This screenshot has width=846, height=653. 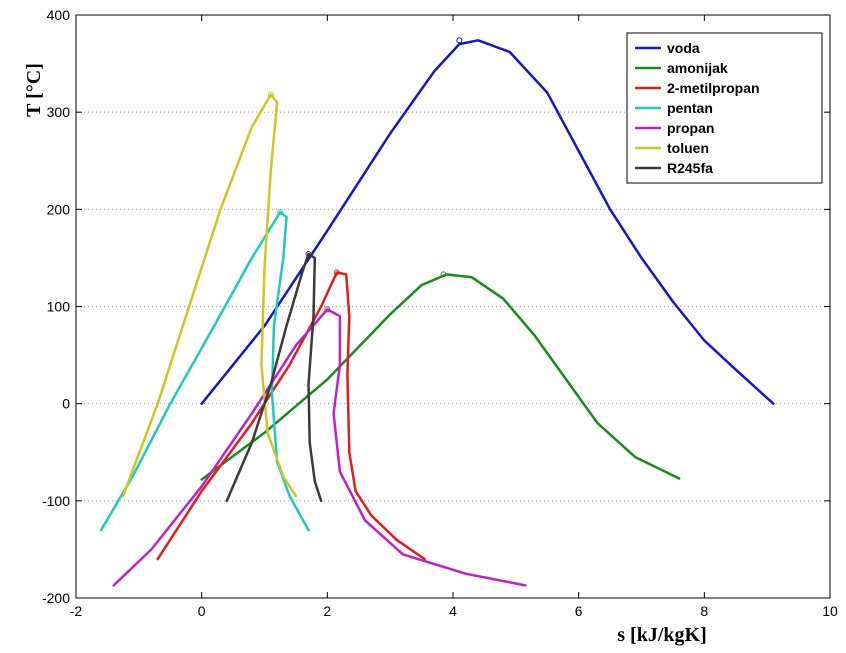 I want to click on y-axis-title: T [°C], so click(x=34, y=90).